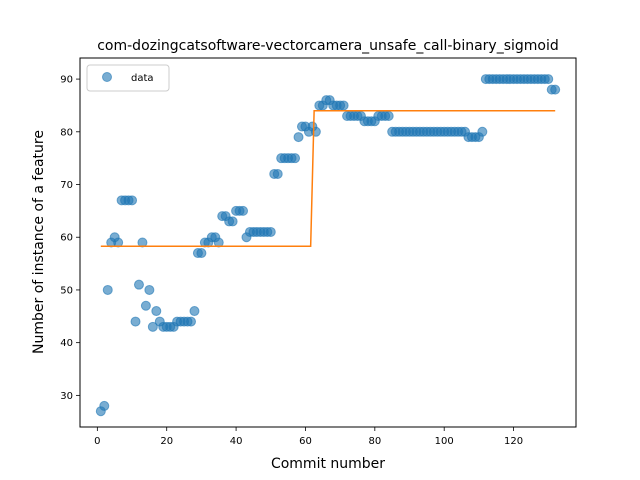 The height and width of the screenshot is (480, 640). What do you see at coordinates (328, 464) in the screenshot?
I see `x-axis-label: Commit number` at bounding box center [328, 464].